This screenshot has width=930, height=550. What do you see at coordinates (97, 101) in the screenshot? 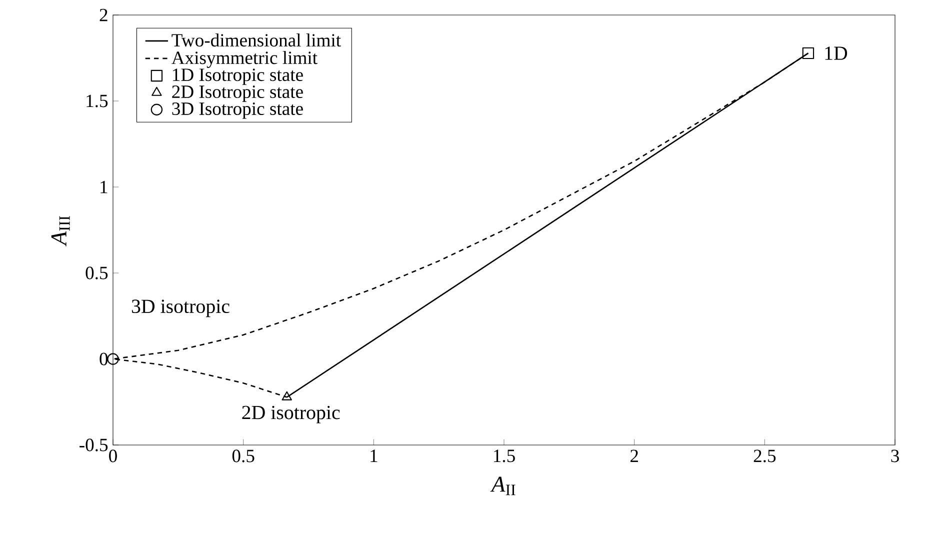
I see `y-tick-label: 1.5` at bounding box center [97, 101].